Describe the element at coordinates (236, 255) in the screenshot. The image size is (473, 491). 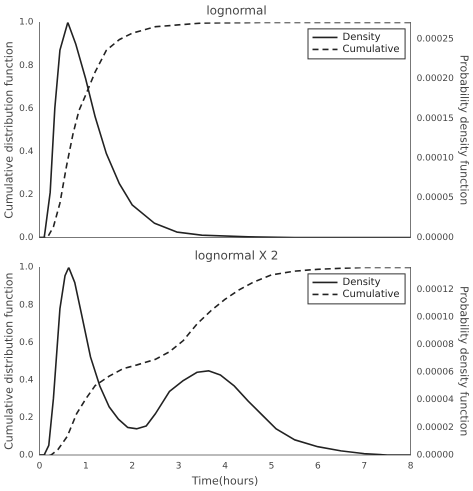
I see `chart-title: lognormal X 2` at that location.